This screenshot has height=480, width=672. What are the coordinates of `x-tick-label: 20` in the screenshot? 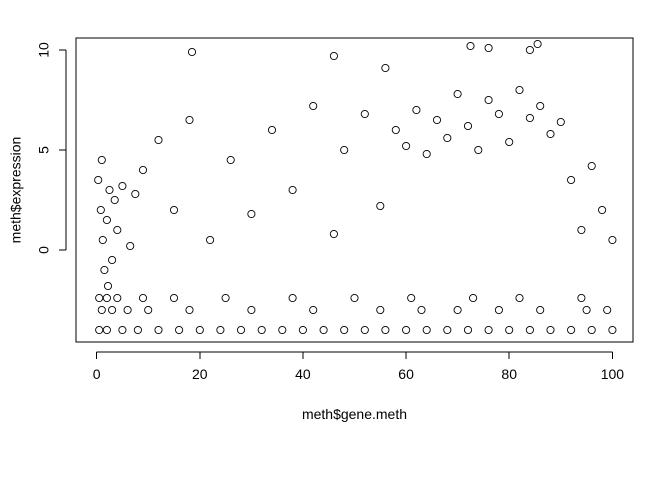 It's located at (200, 374).